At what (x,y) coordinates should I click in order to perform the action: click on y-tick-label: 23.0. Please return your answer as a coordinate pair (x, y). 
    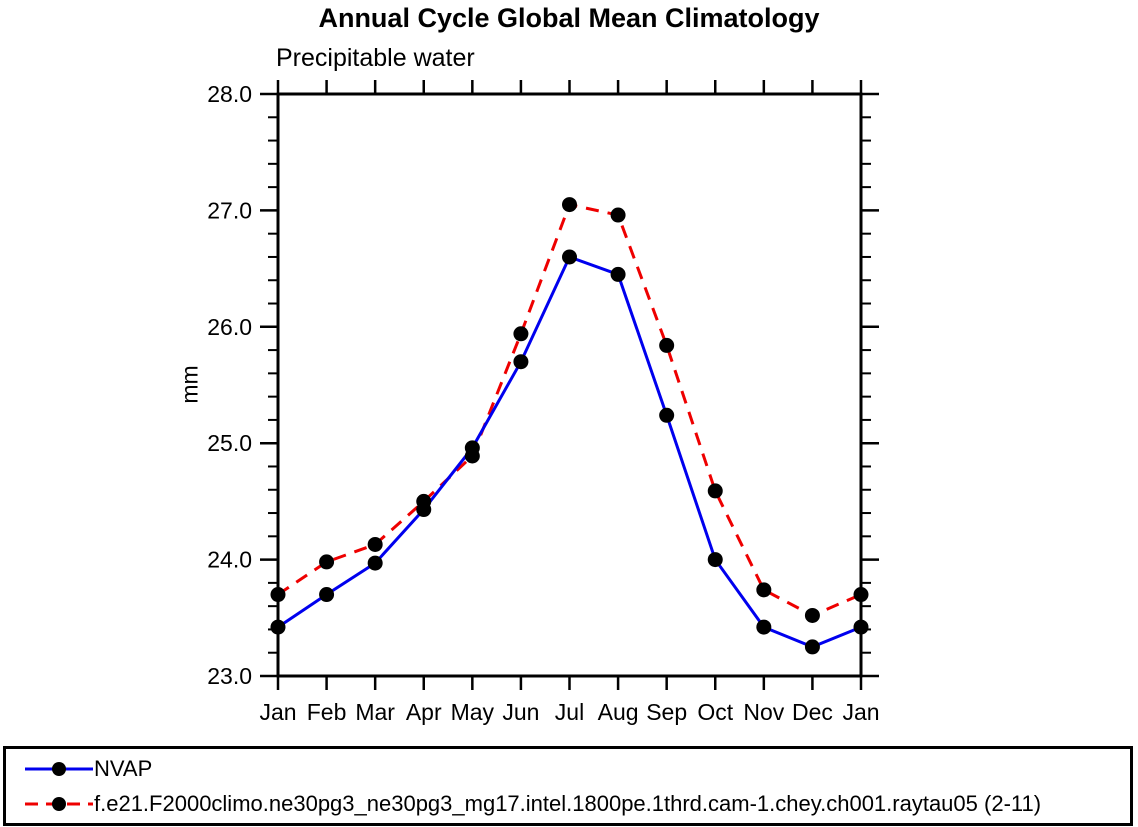
    Looking at the image, I should click on (229, 676).